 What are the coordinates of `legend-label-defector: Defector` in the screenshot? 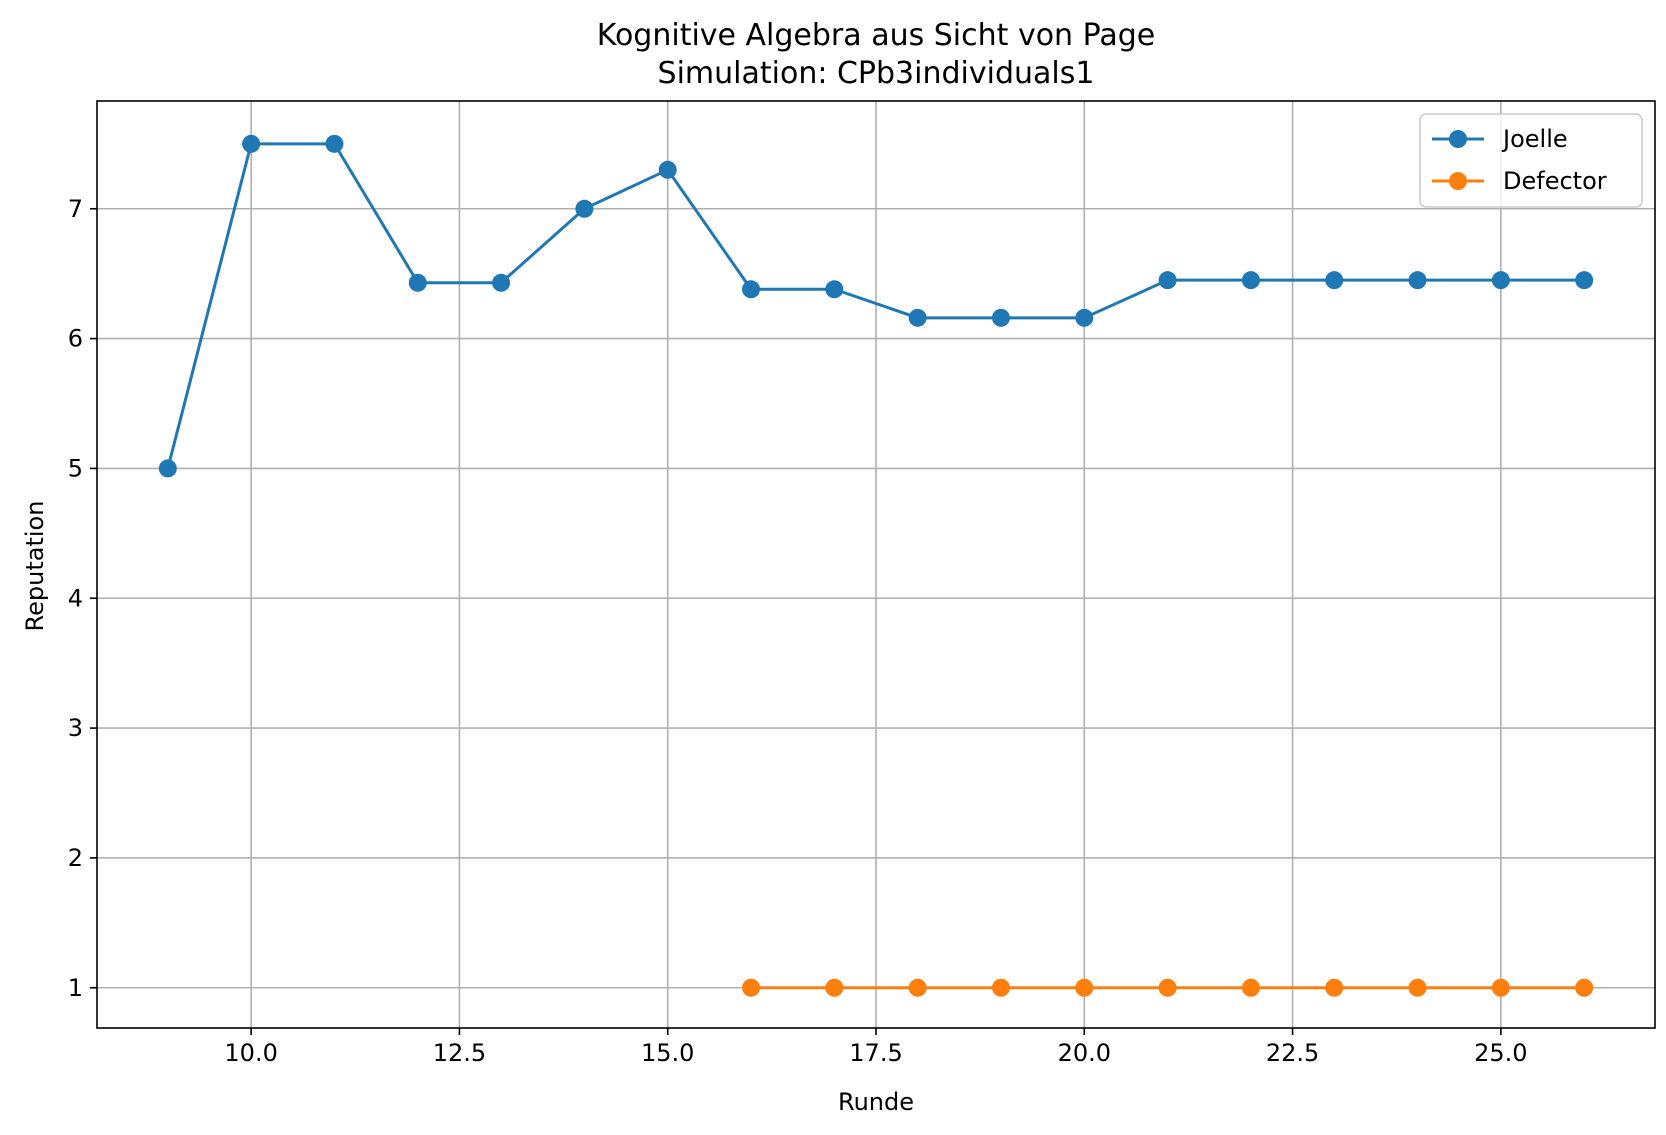 It's located at (1555, 181).